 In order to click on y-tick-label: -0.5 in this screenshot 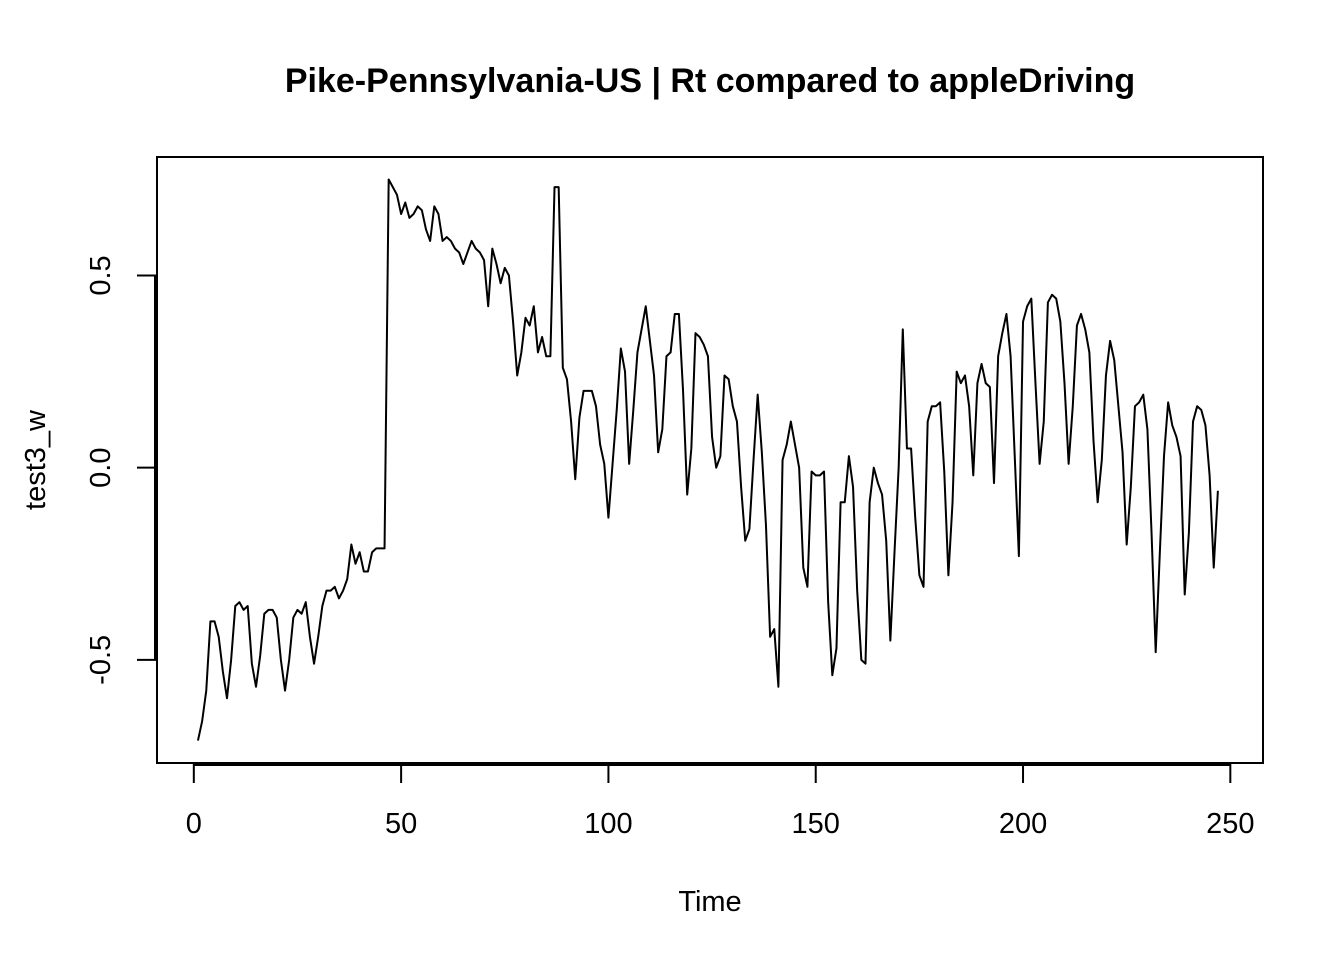, I will do `click(101, 660)`.